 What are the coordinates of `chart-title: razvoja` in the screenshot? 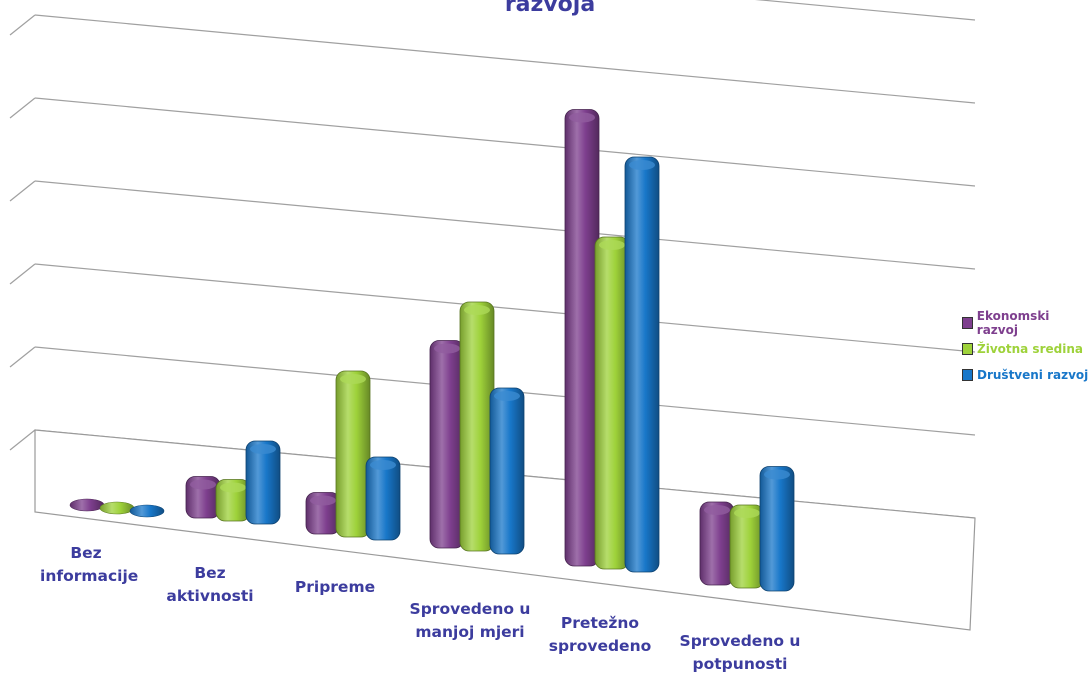 It's located at (550, 8).